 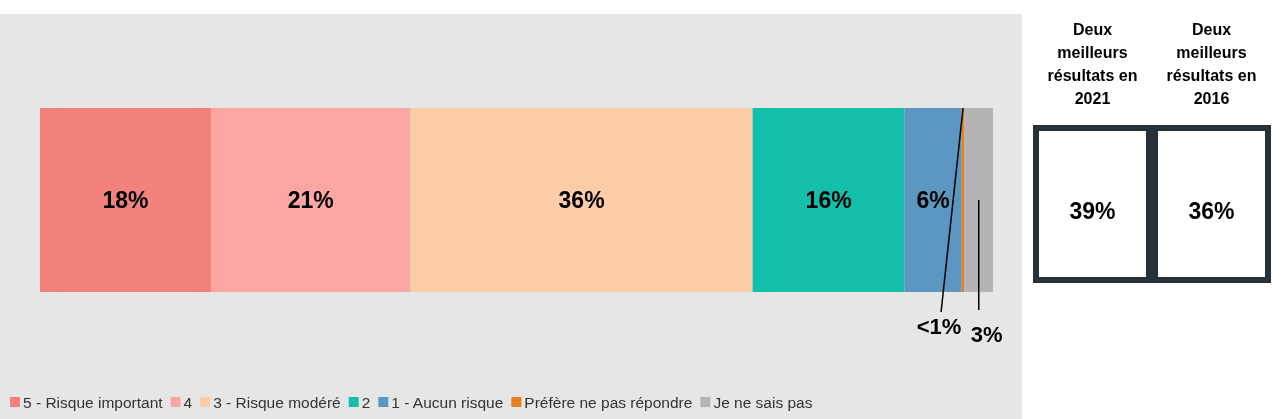 What do you see at coordinates (1211, 211) in the screenshot?
I see `text: 36%` at bounding box center [1211, 211].